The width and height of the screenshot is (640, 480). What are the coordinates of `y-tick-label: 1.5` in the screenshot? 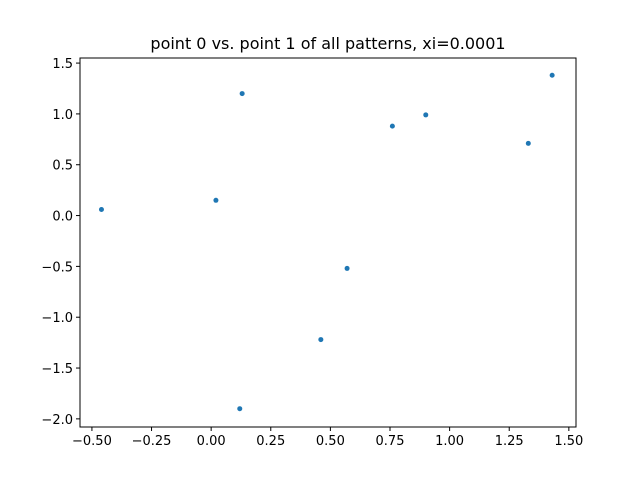 It's located at (62, 64).